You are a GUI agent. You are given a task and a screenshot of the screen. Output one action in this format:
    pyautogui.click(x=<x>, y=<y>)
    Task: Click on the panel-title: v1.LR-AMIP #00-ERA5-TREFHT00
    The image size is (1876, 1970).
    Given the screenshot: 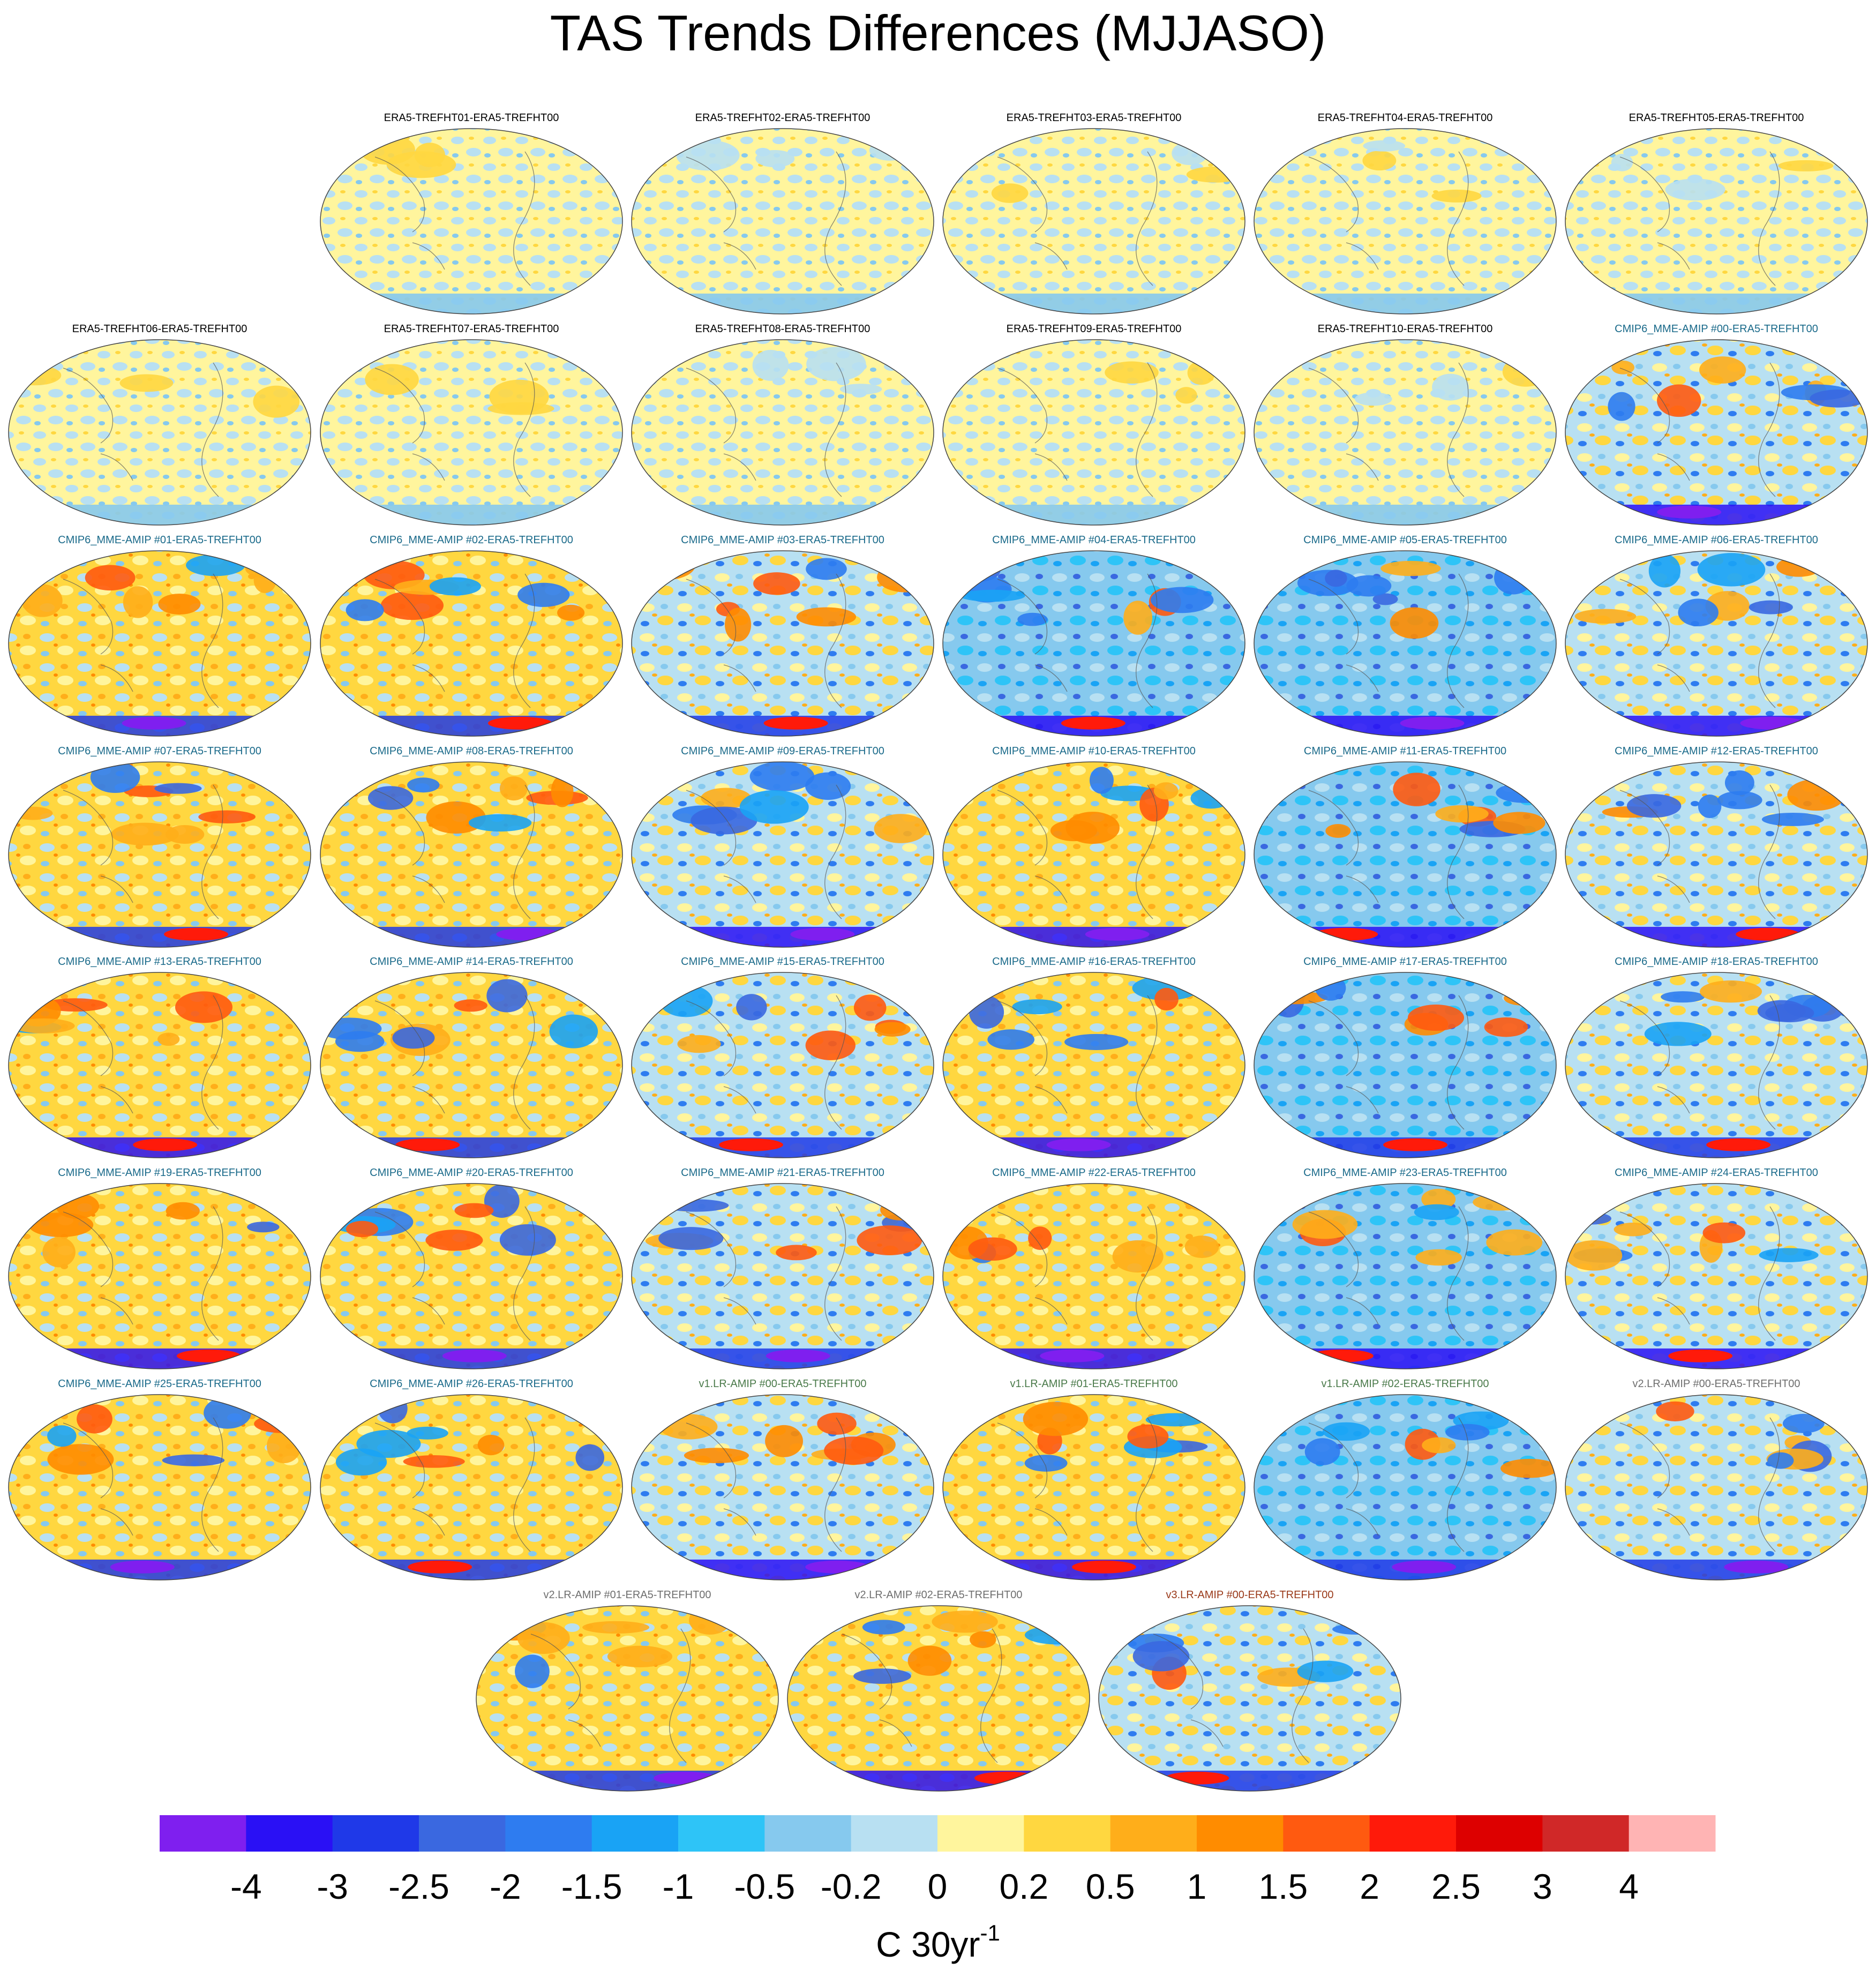 What is the action you would take?
    pyautogui.click(x=782, y=1384)
    